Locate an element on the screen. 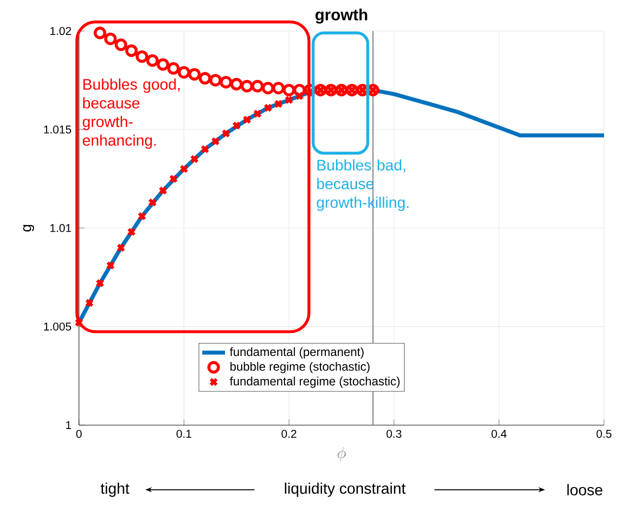 This screenshot has height=506, width=617. x-tick-label: 0.2 is located at coordinates (289, 434).